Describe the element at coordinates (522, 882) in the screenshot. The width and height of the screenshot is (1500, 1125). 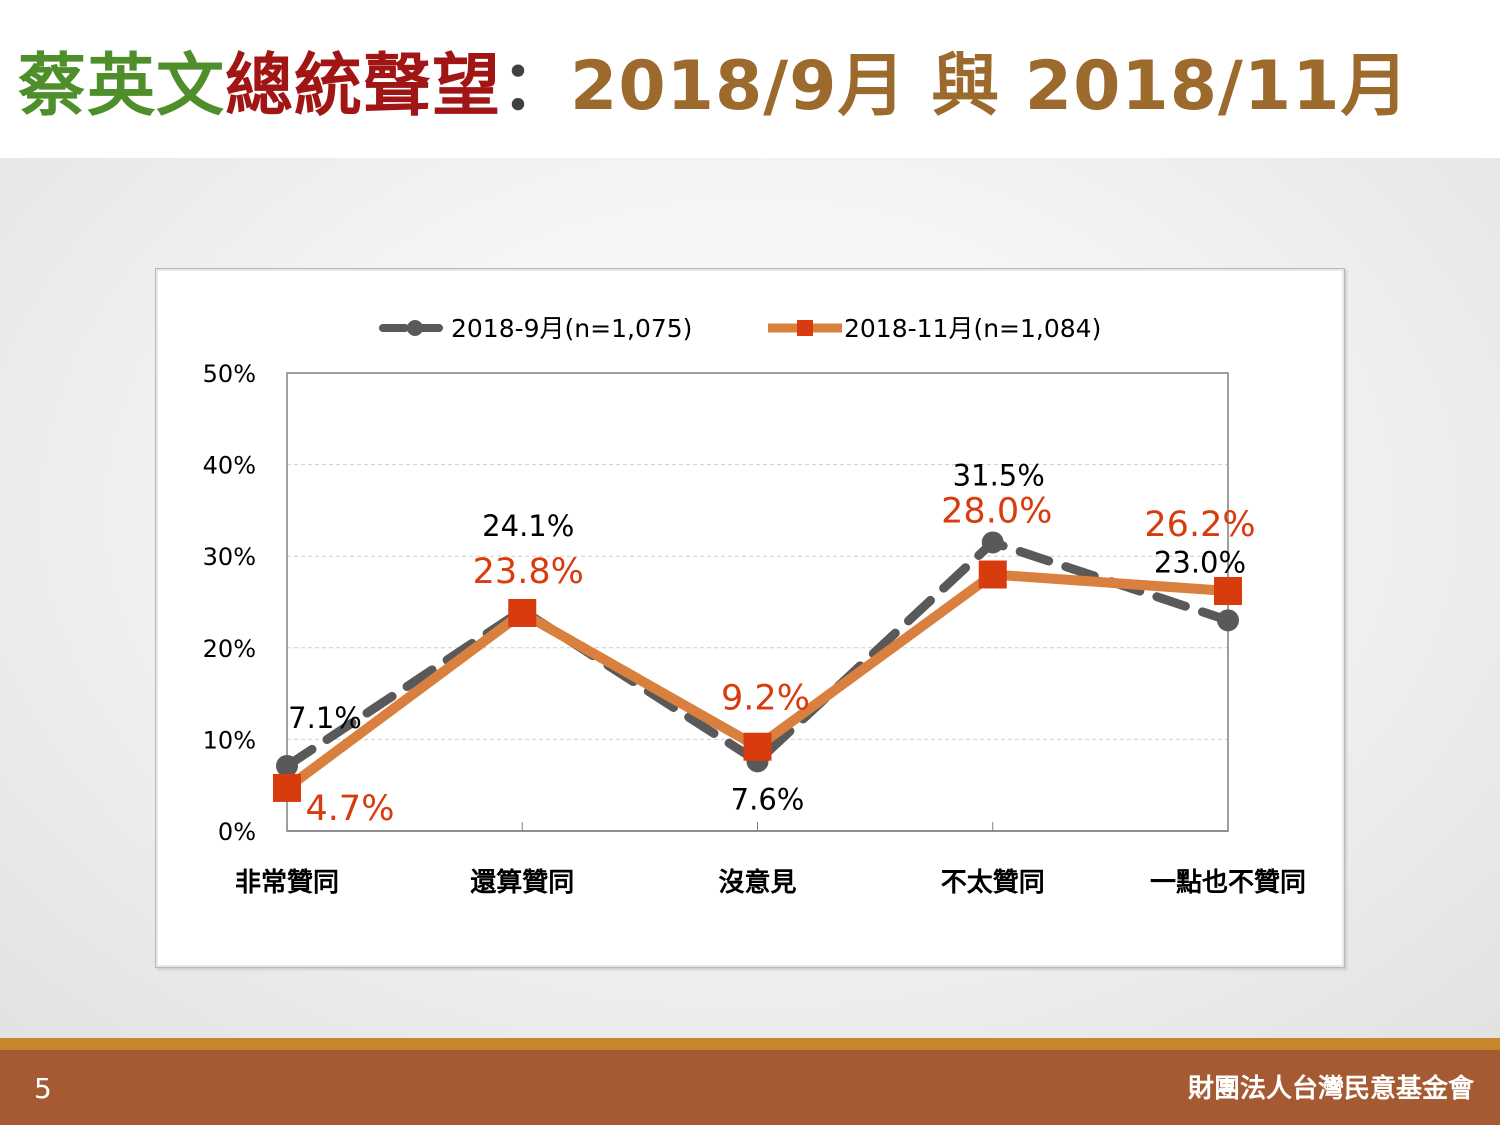
I see `x-category-label: 還算贊同` at that location.